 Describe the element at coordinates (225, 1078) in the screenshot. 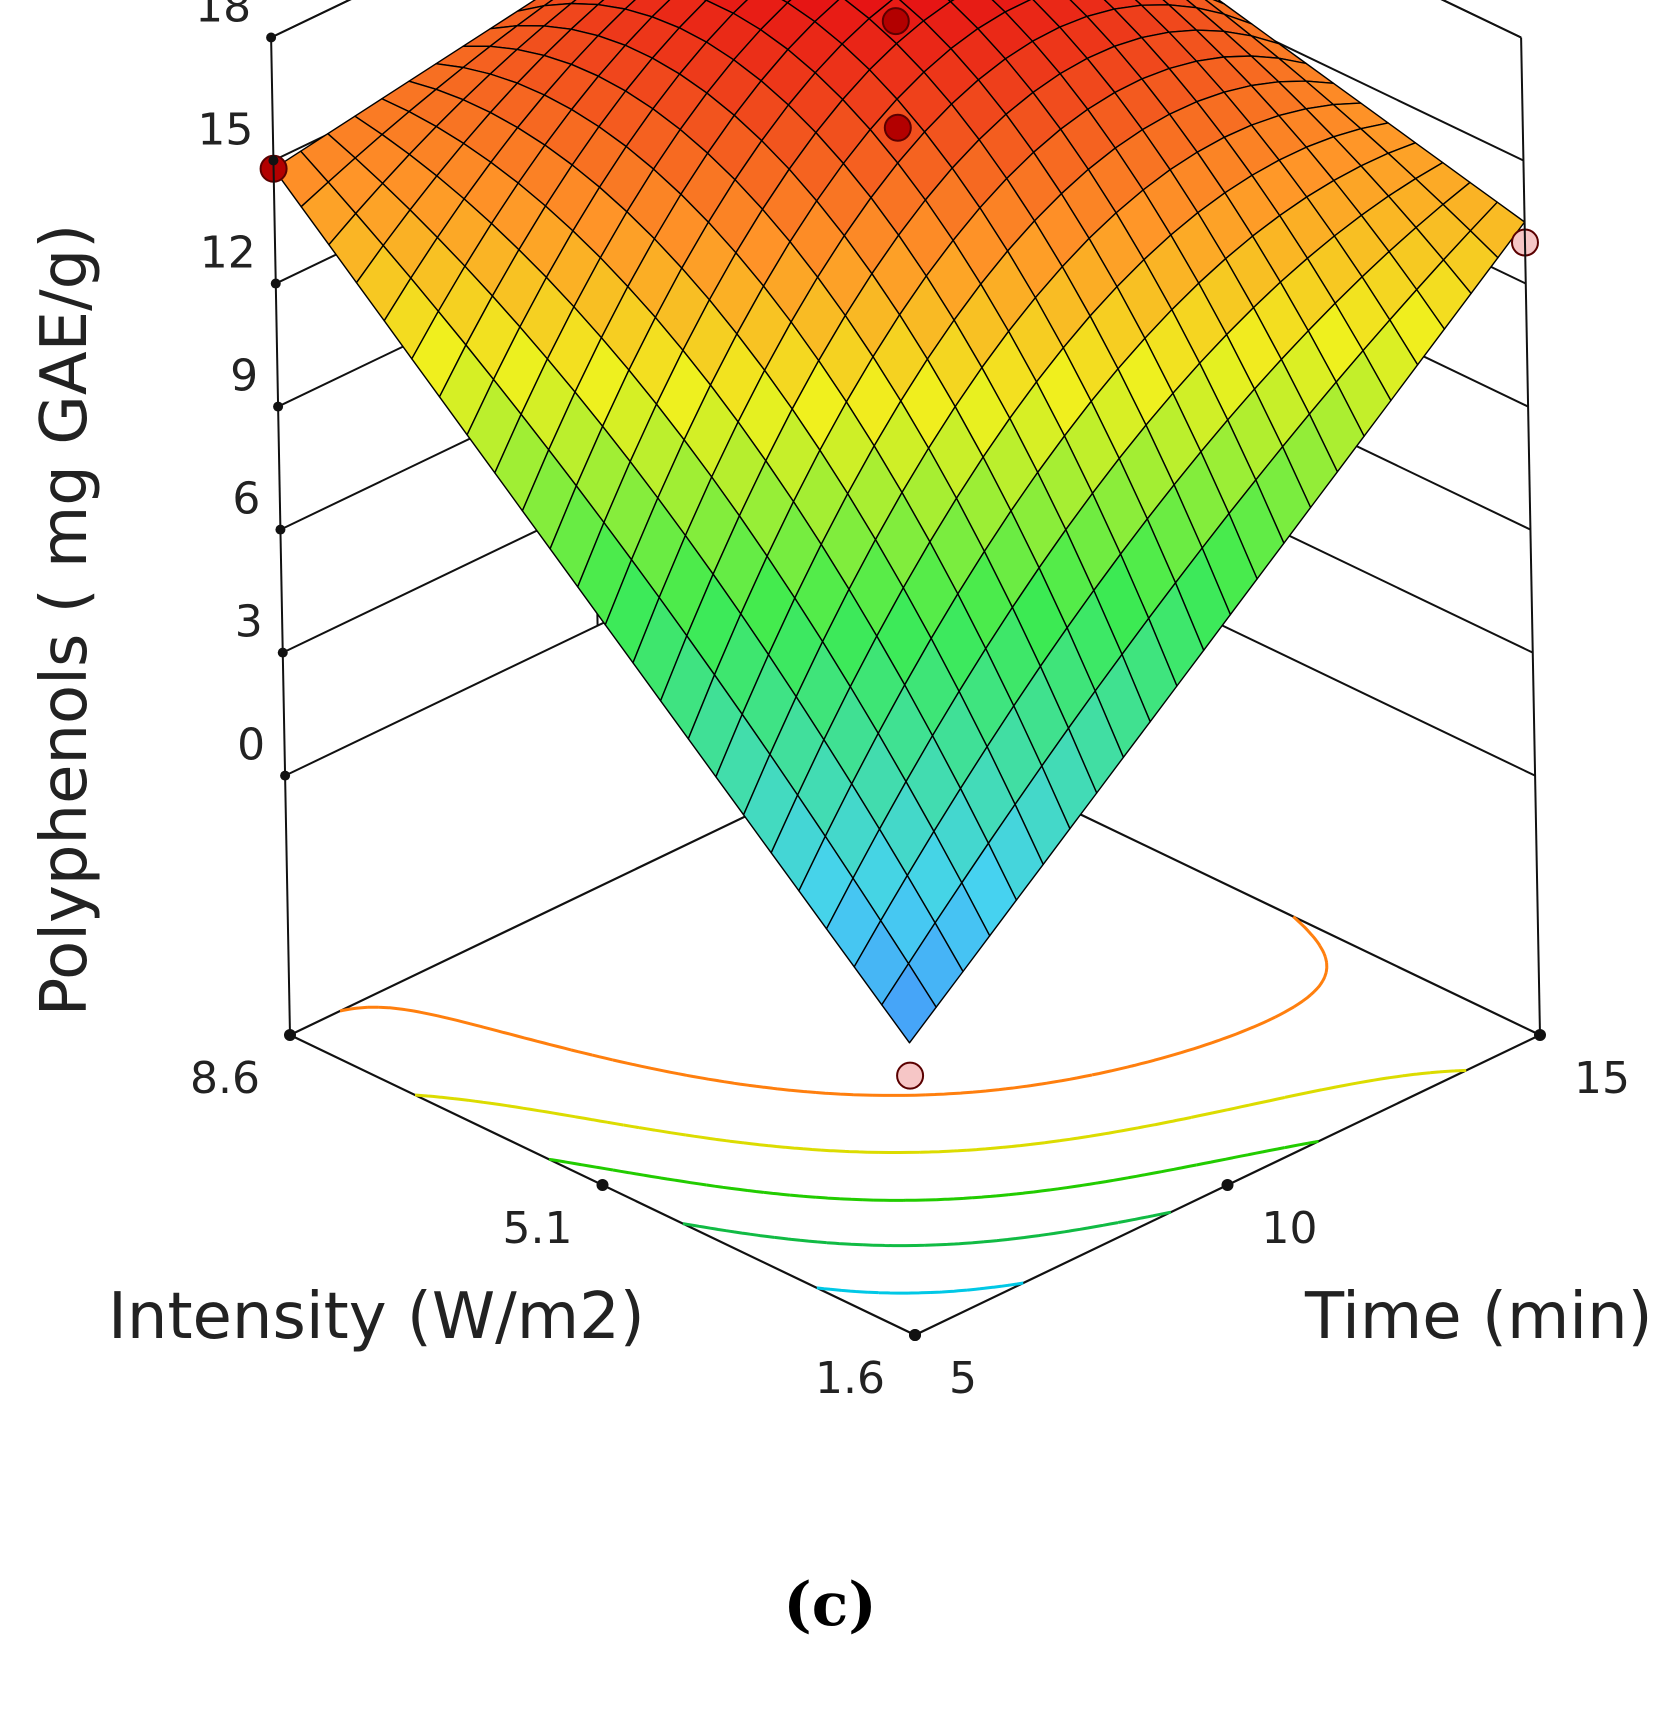

I see `x-tick-label: 8.6` at that location.